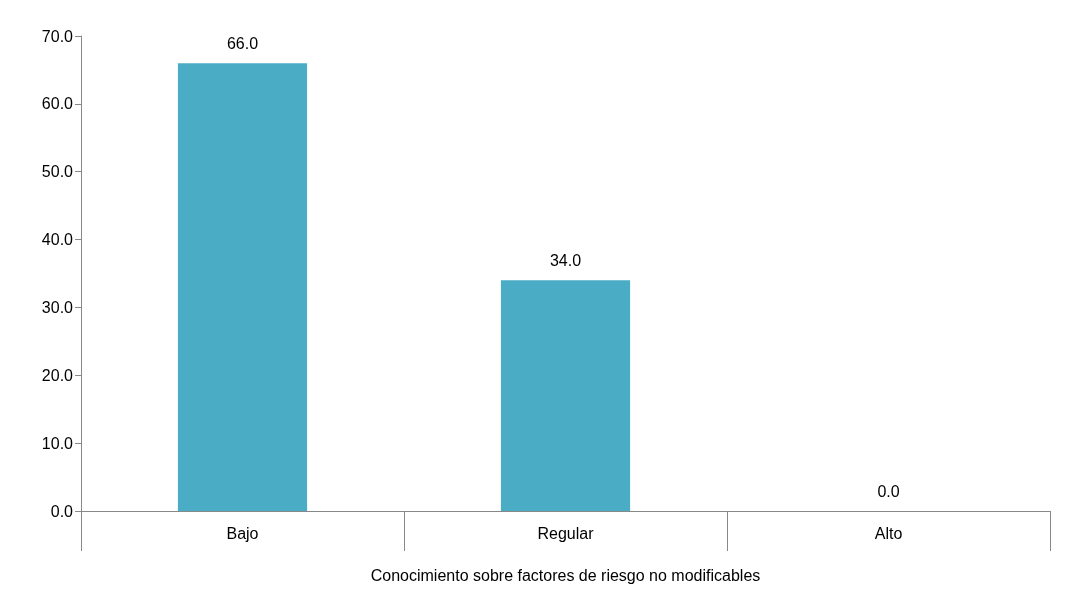  What do you see at coordinates (57, 443) in the screenshot?
I see `y-tick-label: 10.0` at bounding box center [57, 443].